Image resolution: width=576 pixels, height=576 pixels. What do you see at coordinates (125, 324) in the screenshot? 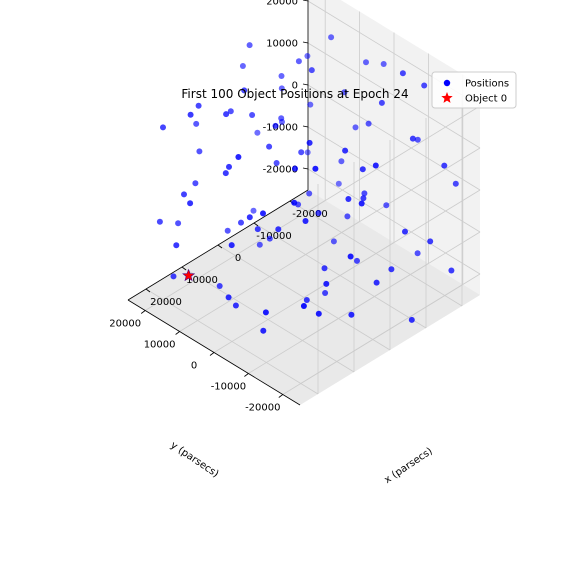
I see `y-tick-label: 20000` at bounding box center [125, 324].